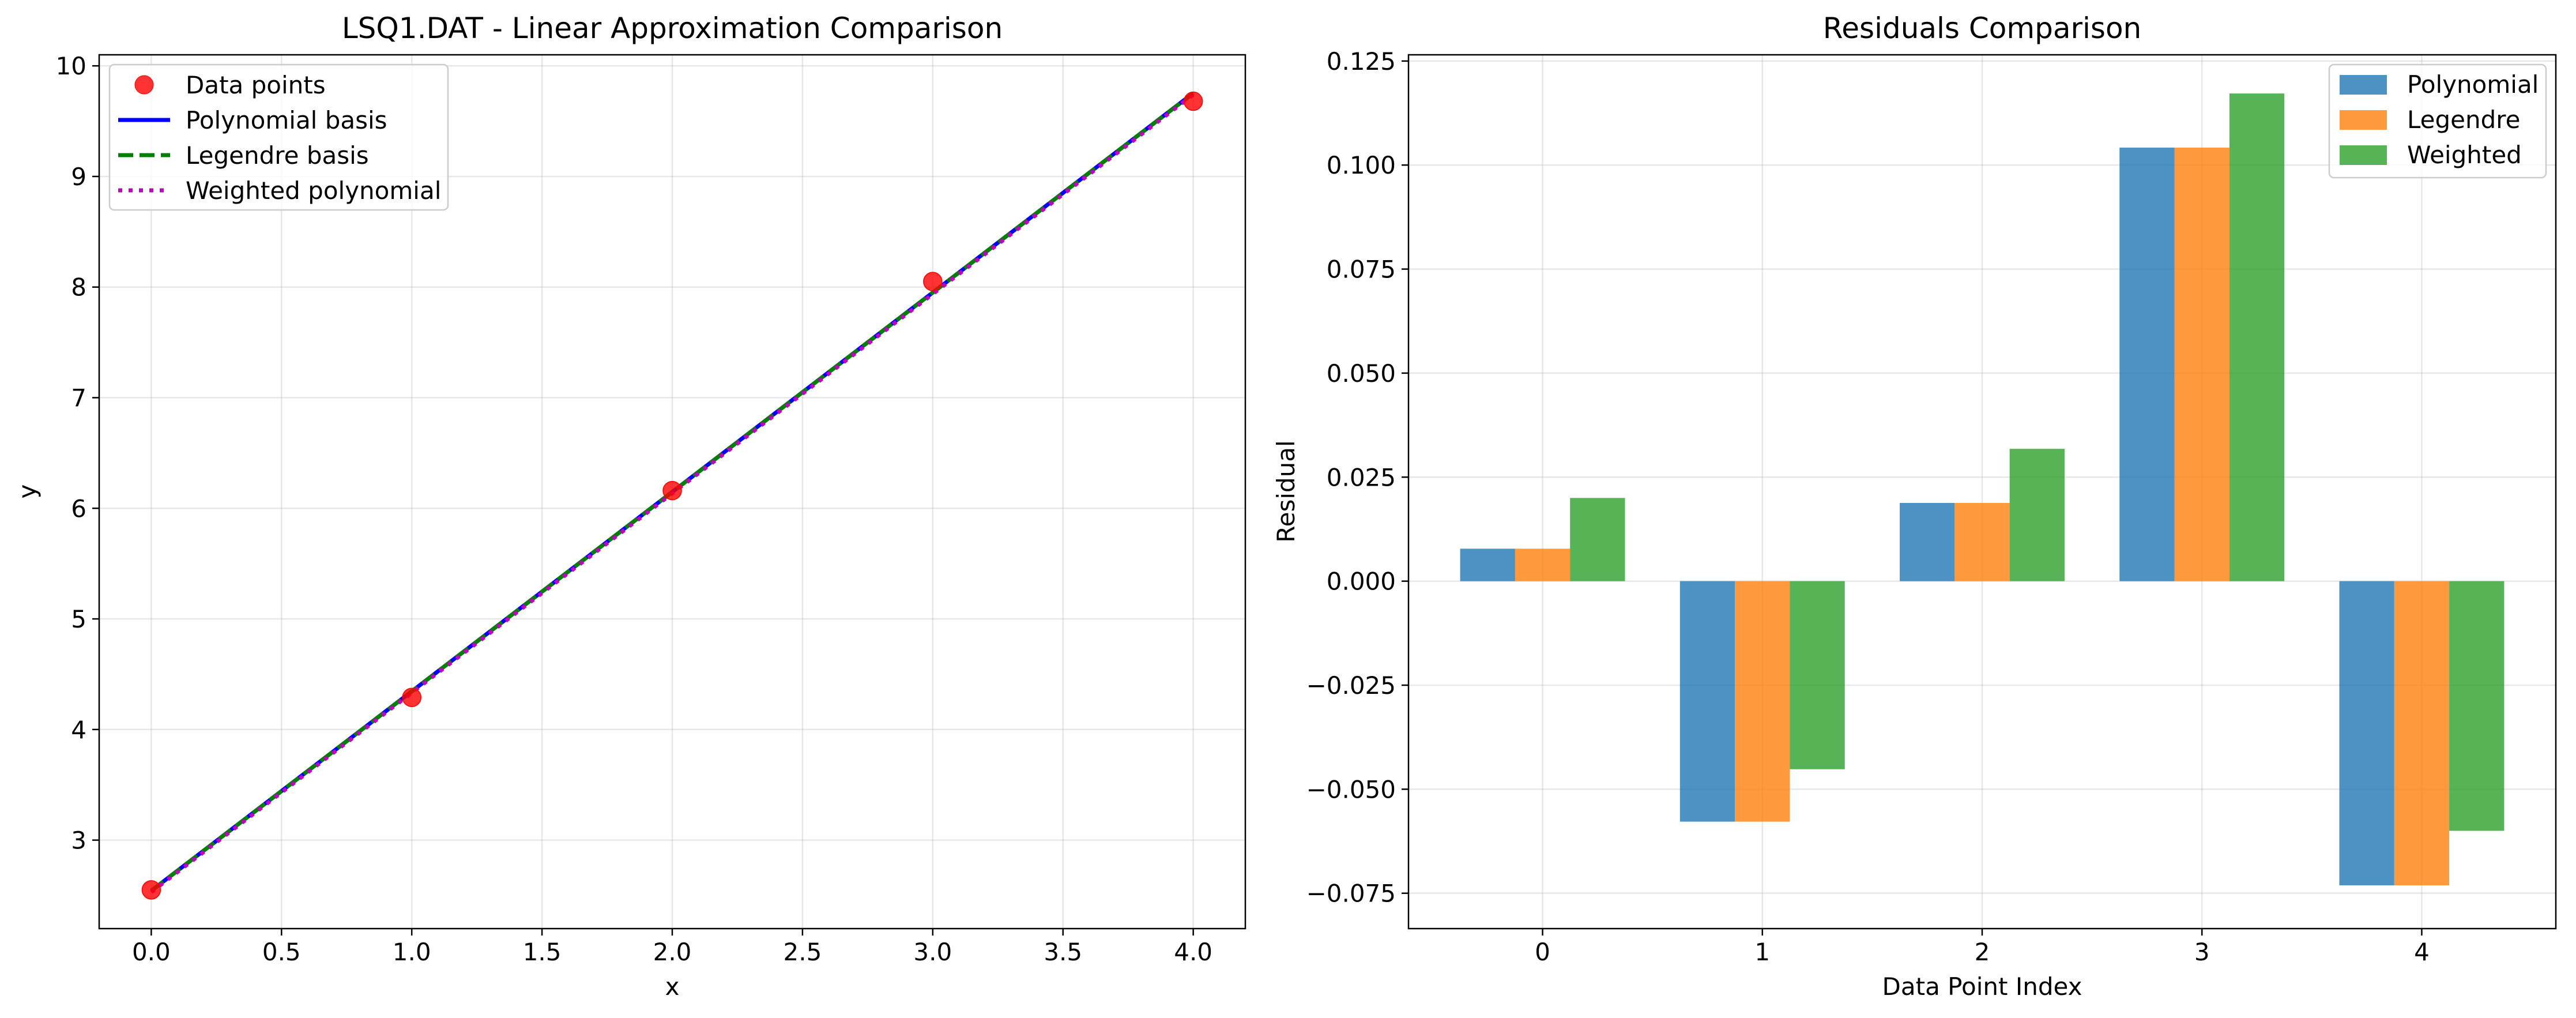 This screenshot has width=2576, height=1018. What do you see at coordinates (78, 177) in the screenshot?
I see `y-tick-label: 9` at bounding box center [78, 177].